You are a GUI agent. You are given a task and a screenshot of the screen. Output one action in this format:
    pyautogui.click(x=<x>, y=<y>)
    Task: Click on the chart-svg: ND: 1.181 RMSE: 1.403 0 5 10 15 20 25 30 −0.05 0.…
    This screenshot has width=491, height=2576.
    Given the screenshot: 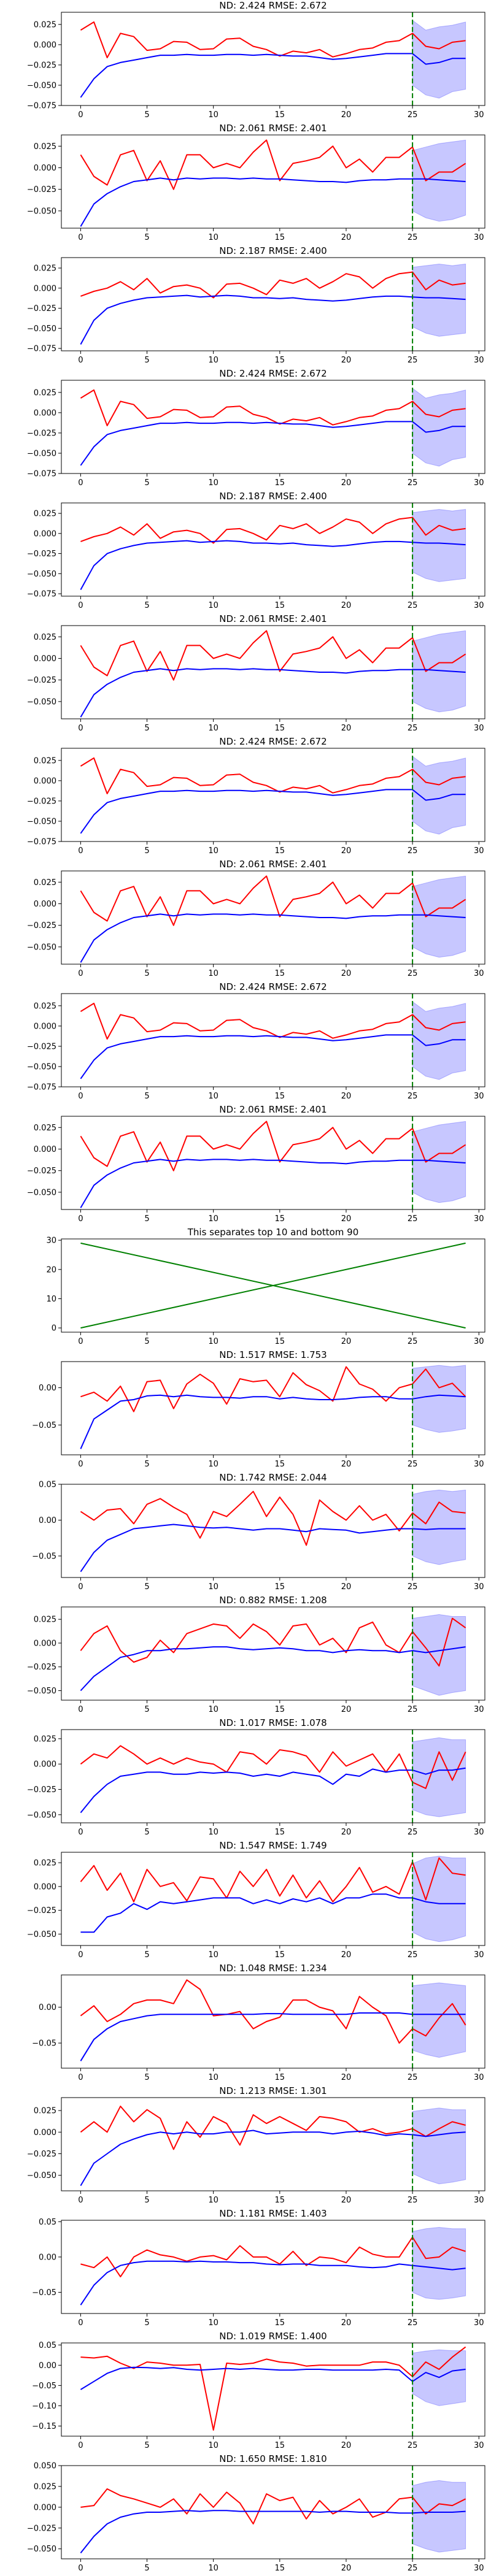 What is the action you would take?
    pyautogui.click(x=259, y=2268)
    